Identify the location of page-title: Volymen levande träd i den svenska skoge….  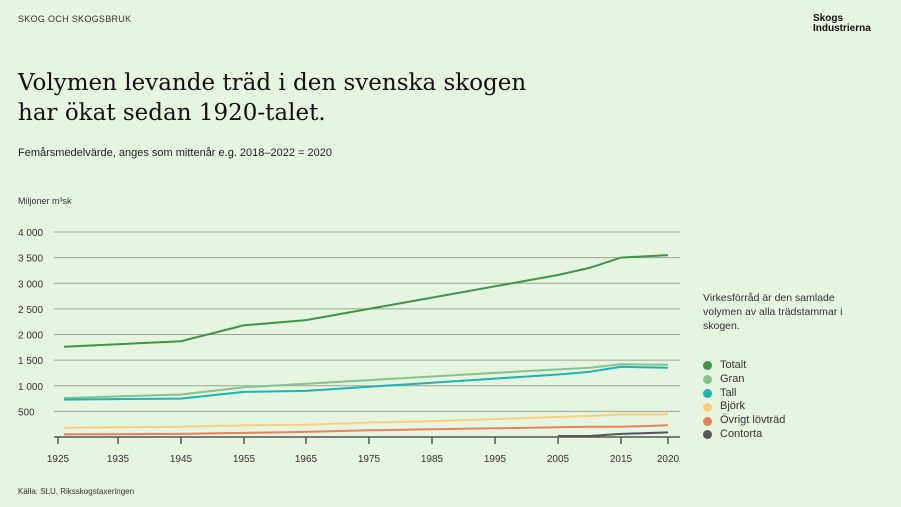
(272, 98).